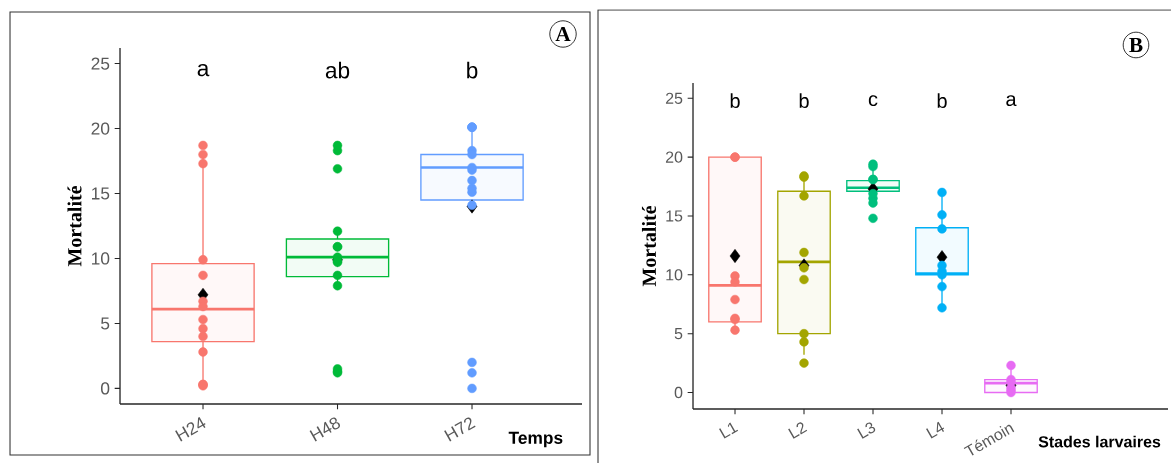 This screenshot has height=463, width=1171. Describe the element at coordinates (1136, 45) in the screenshot. I see `text: B` at that location.